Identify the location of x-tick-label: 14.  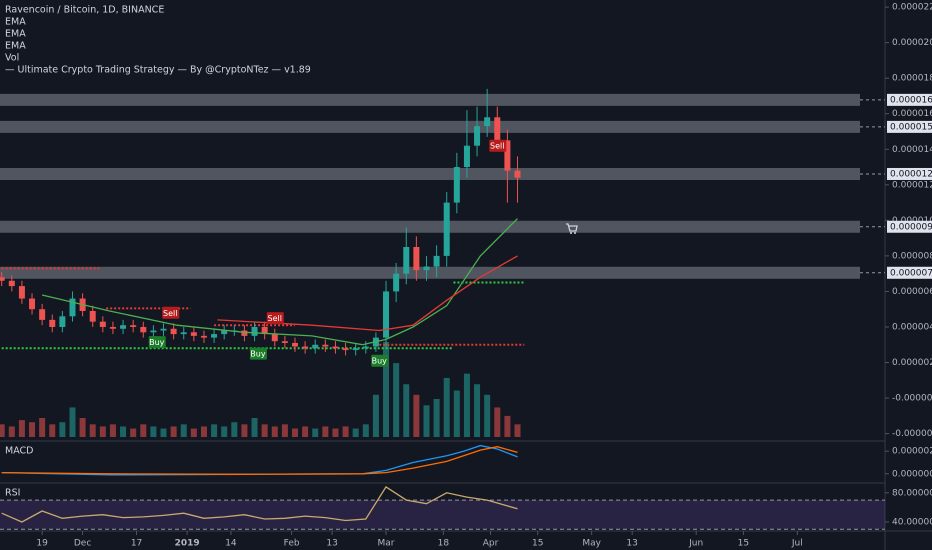
(231, 544).